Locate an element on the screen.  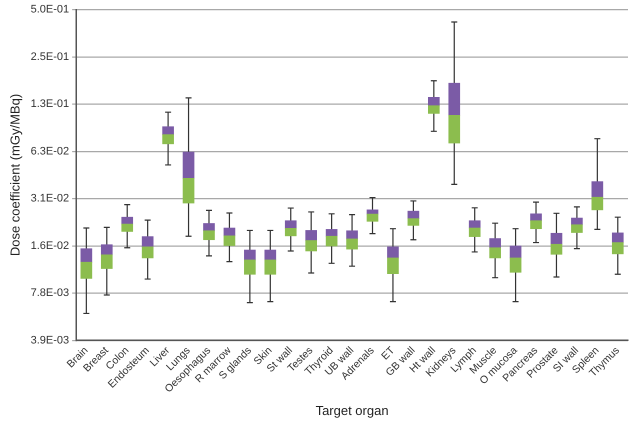
y-tick-label: 1.6E-02 is located at coordinates (50, 246).